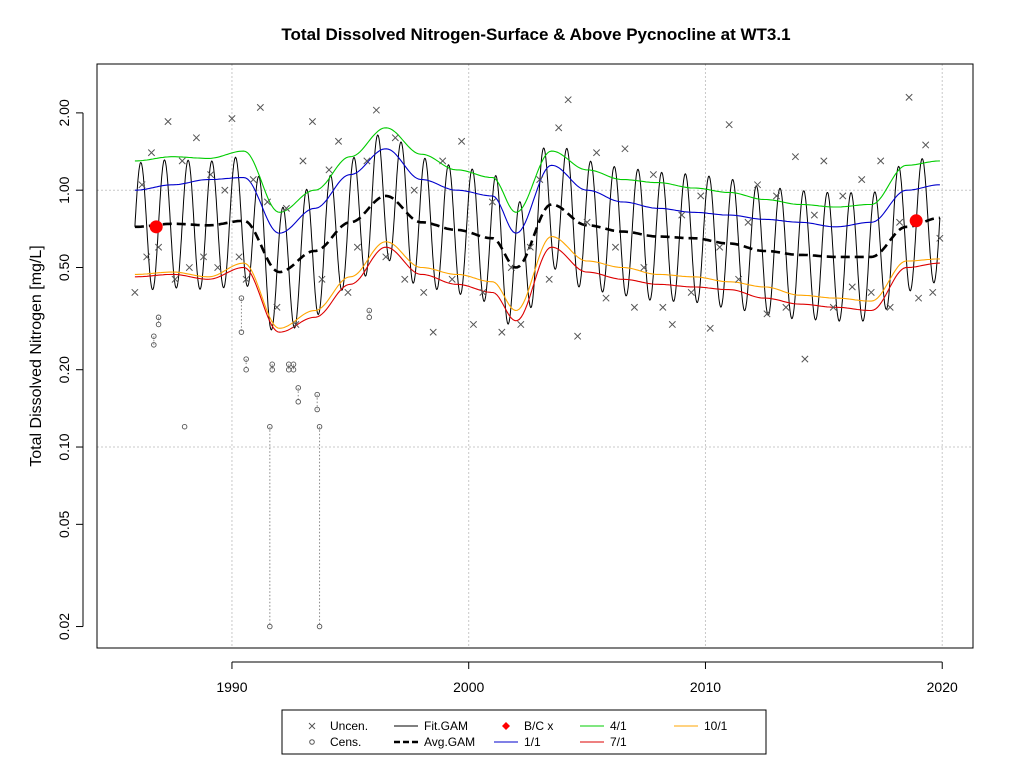 The image size is (1024, 768). What do you see at coordinates (618, 742) in the screenshot?
I see `legend-label: 7/1` at bounding box center [618, 742].